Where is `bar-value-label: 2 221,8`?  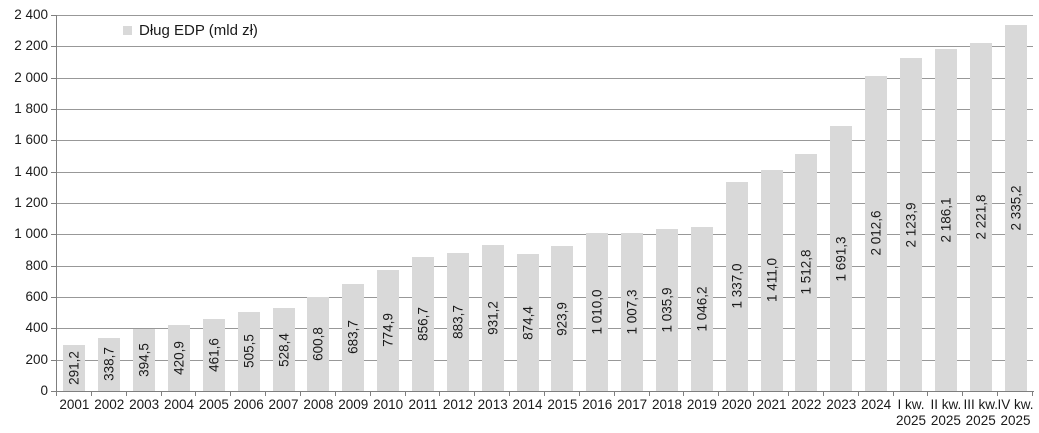 bar-value-label: 2 221,8 is located at coordinates (981, 217).